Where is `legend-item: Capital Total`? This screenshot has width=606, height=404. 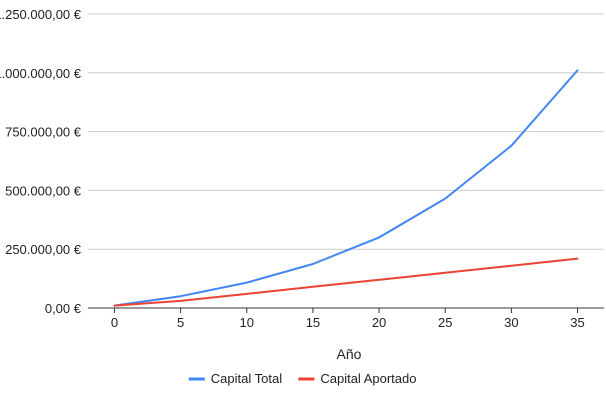
legend-item: Capital Total is located at coordinates (235, 378).